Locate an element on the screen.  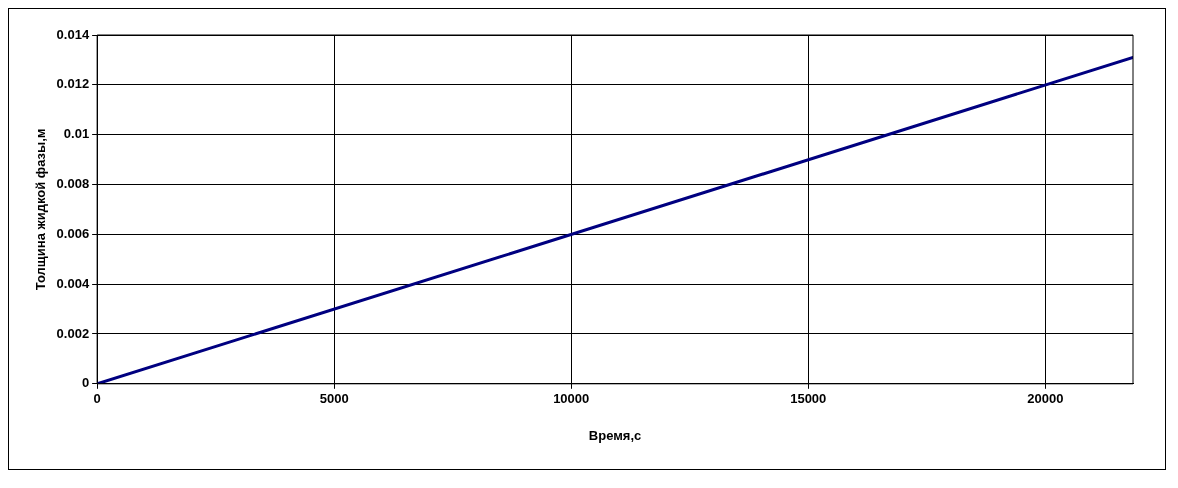
y-tick-label: 0.008 is located at coordinates (73, 184).